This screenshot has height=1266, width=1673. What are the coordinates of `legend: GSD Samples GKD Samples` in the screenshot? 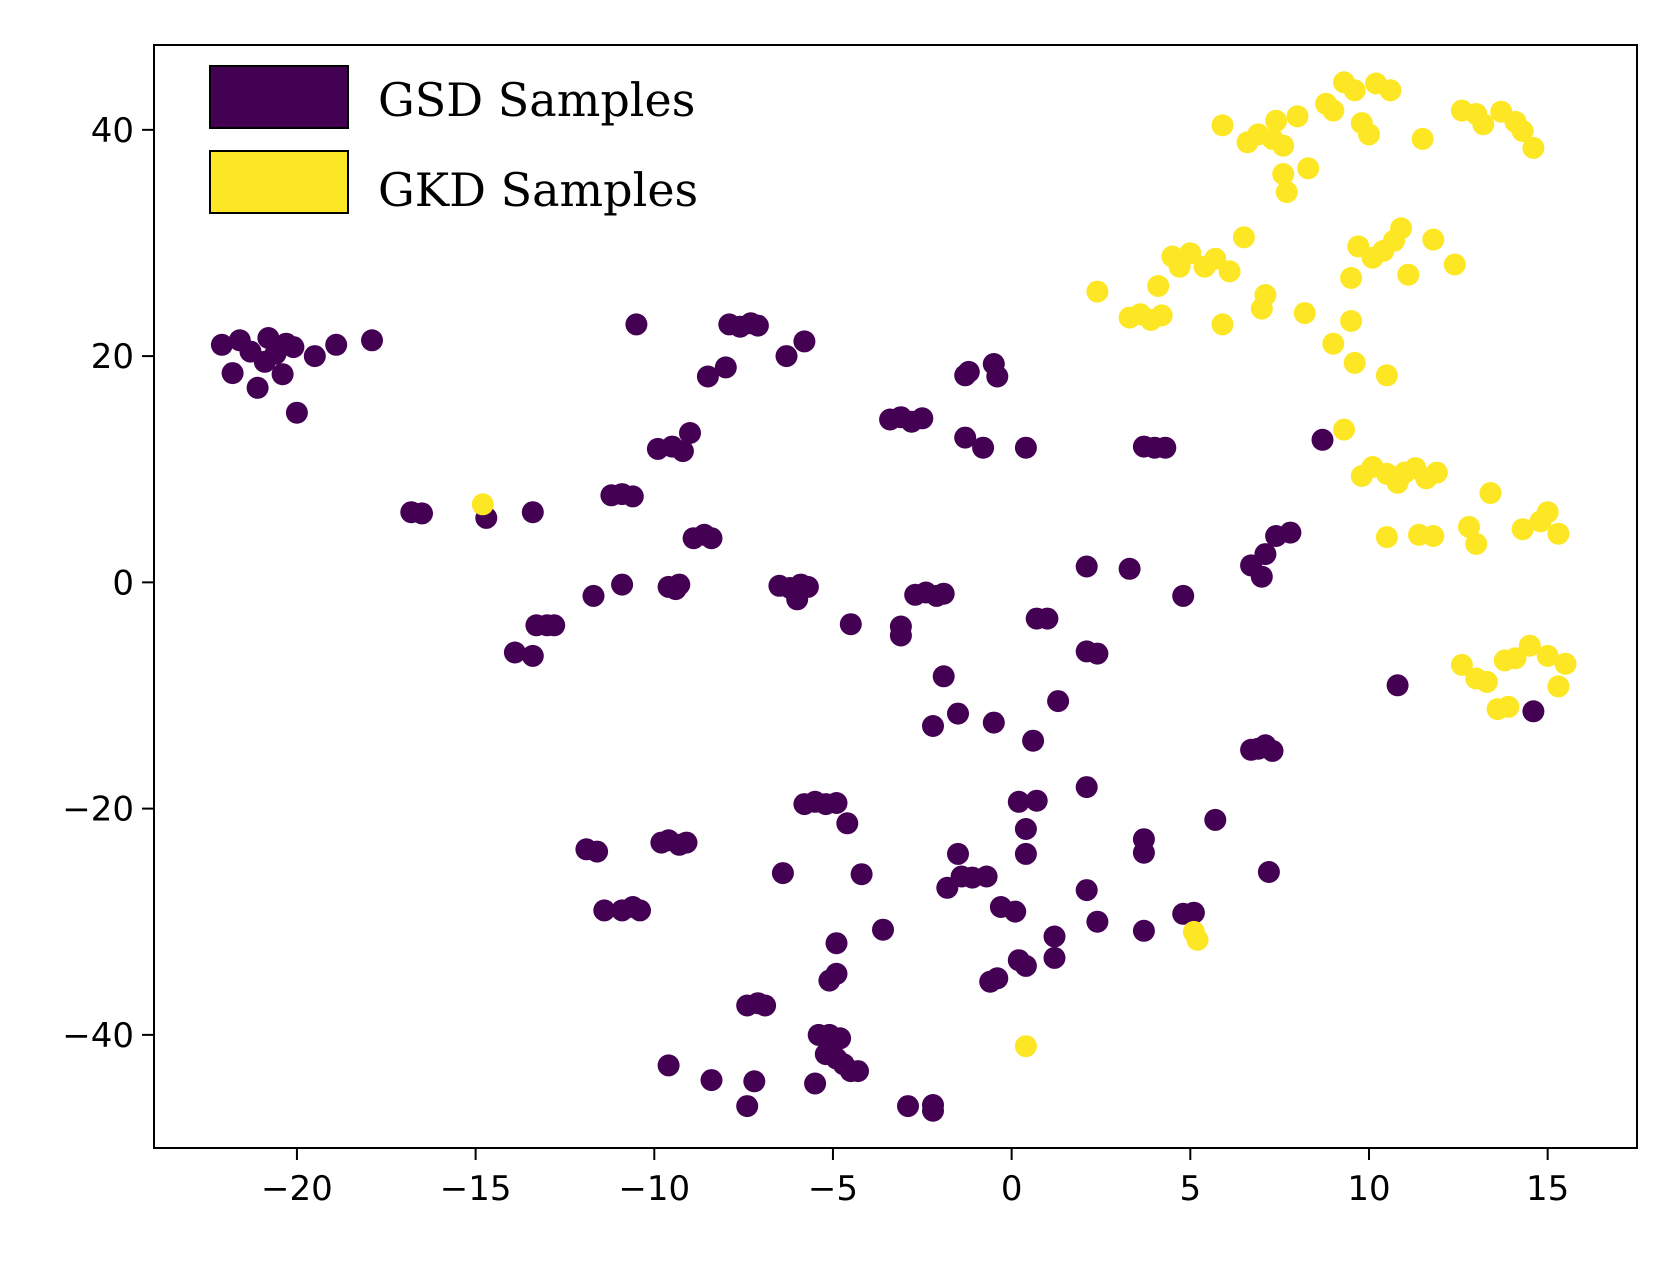 It's located at (453, 141).